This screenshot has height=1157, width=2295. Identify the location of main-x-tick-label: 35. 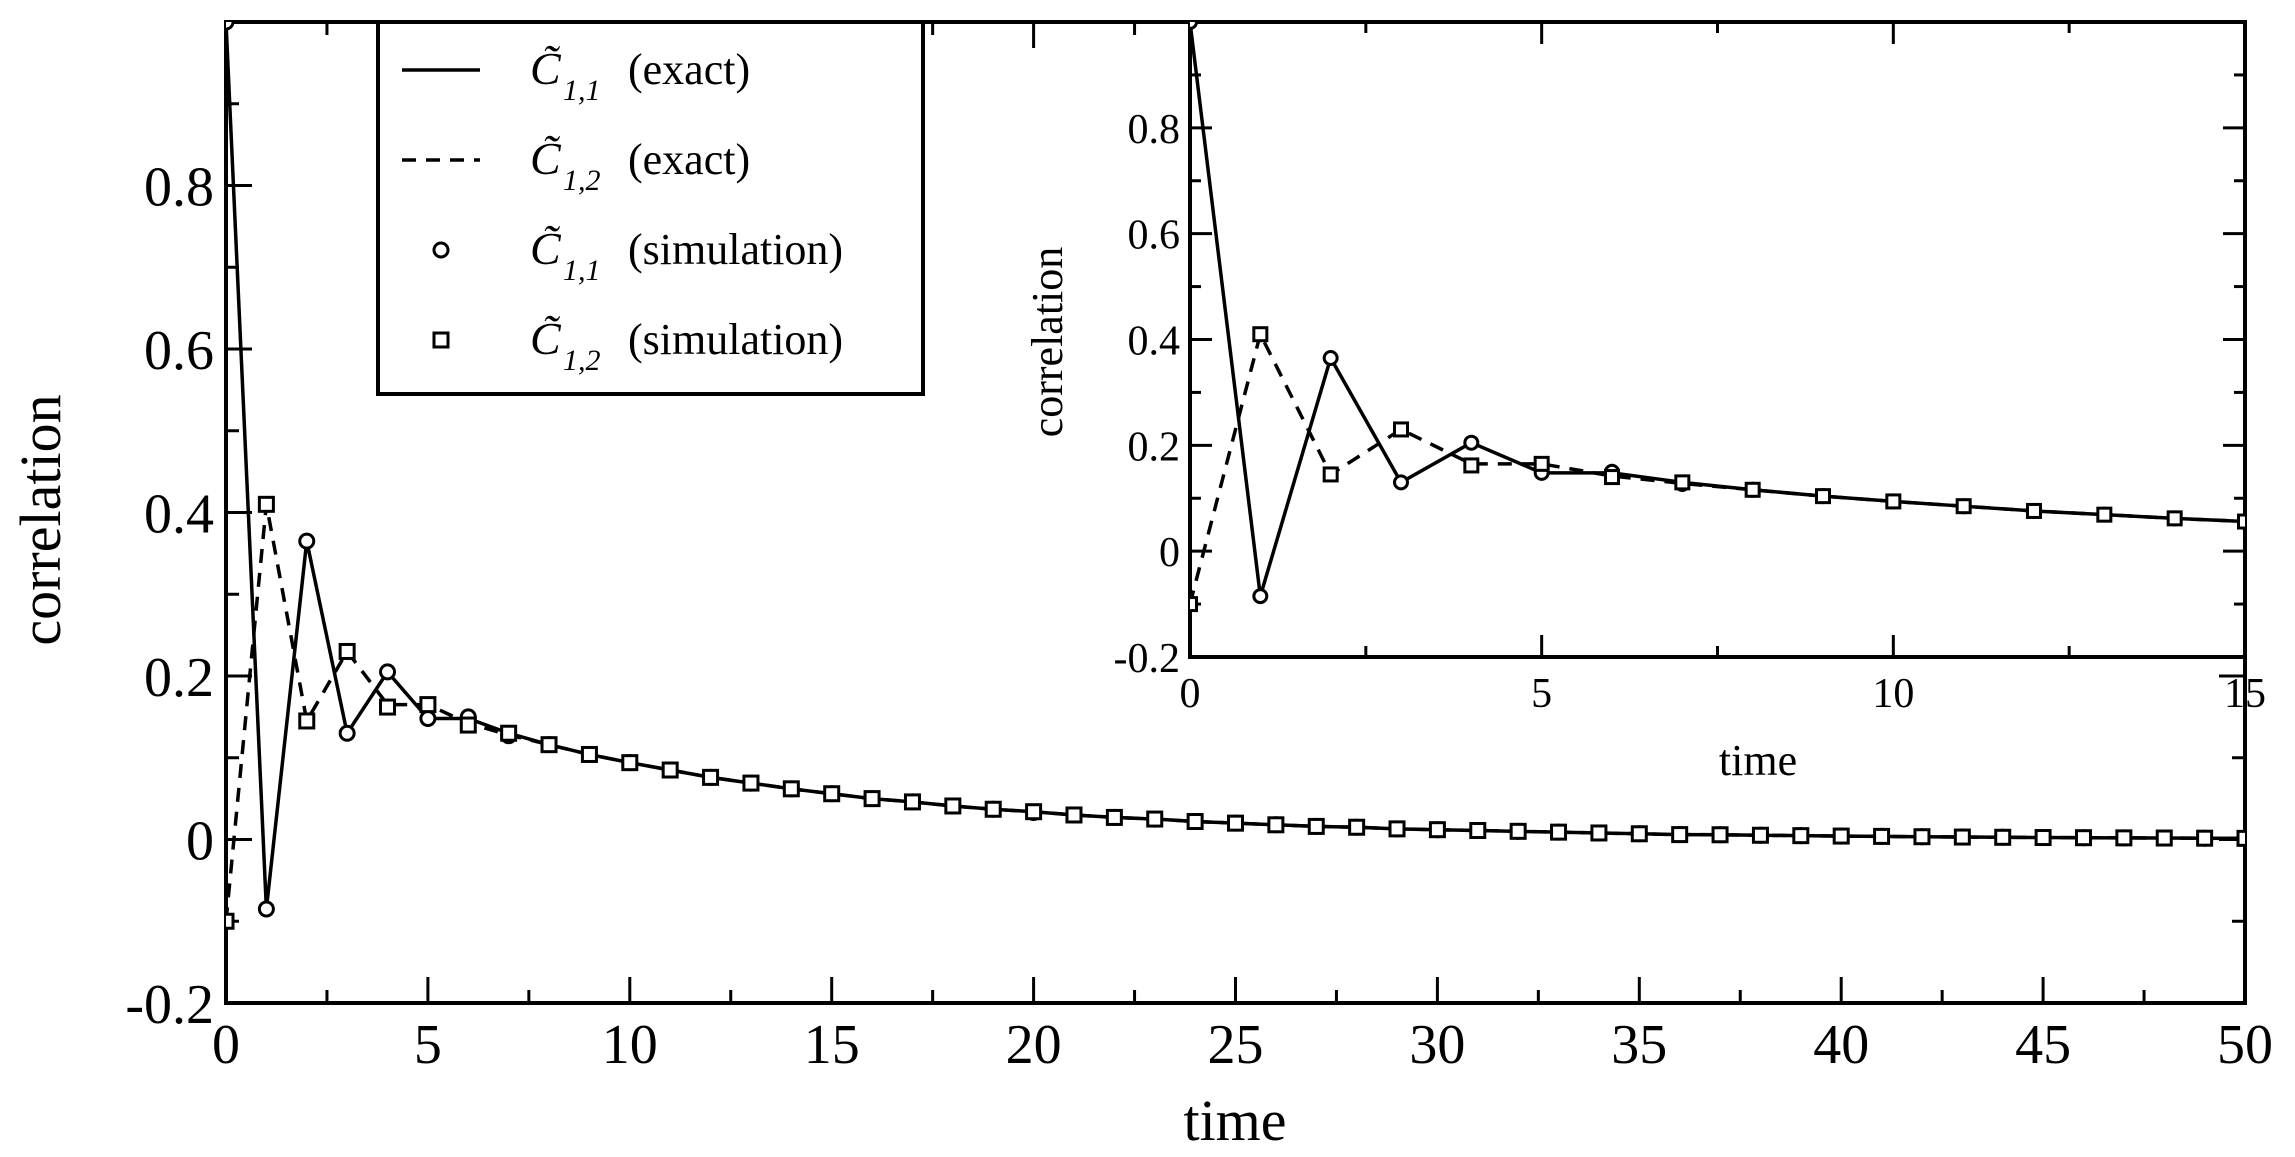
(1639, 1045).